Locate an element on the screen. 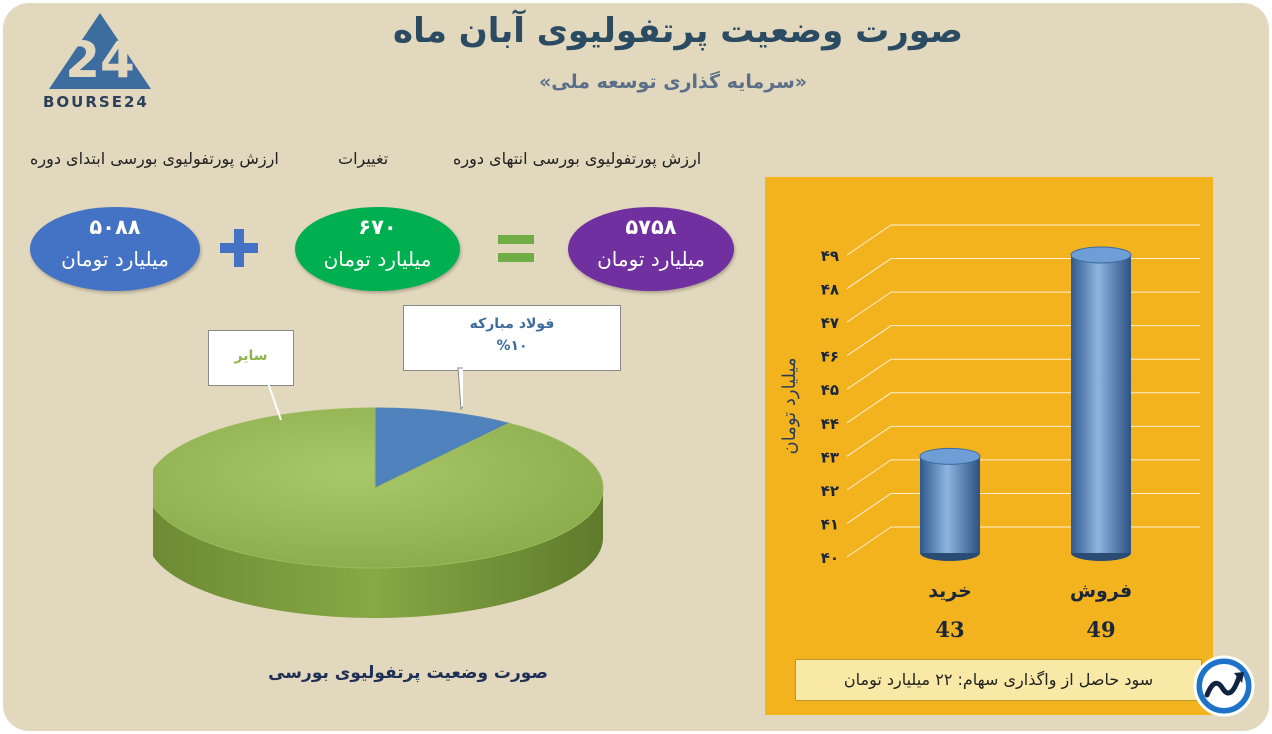 This screenshot has height=734, width=1272. callout-foolad: فولاد مبارکه %۱۰ is located at coordinates (512, 338).